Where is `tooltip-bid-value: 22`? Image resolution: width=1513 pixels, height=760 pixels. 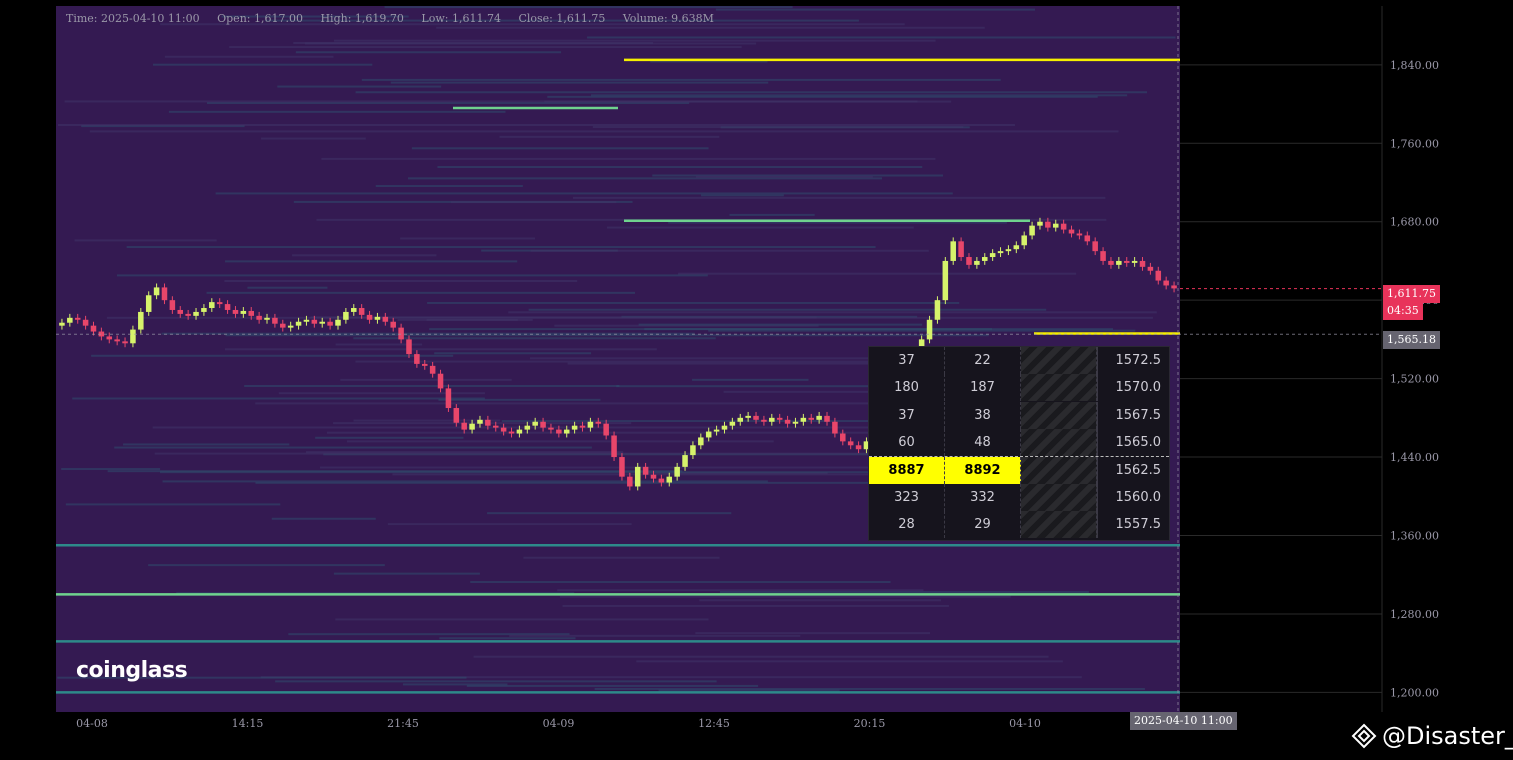
tooltip-bid-value: 22 is located at coordinates (983, 360).